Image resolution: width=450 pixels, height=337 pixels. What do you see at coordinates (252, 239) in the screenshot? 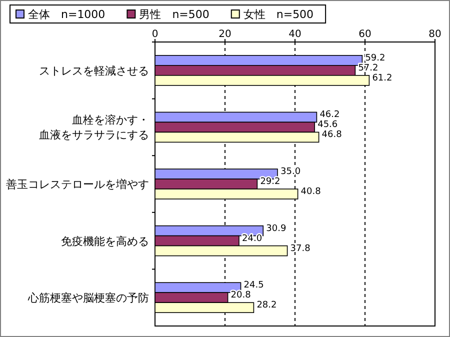
I see `data-label: 24.0` at bounding box center [252, 239].